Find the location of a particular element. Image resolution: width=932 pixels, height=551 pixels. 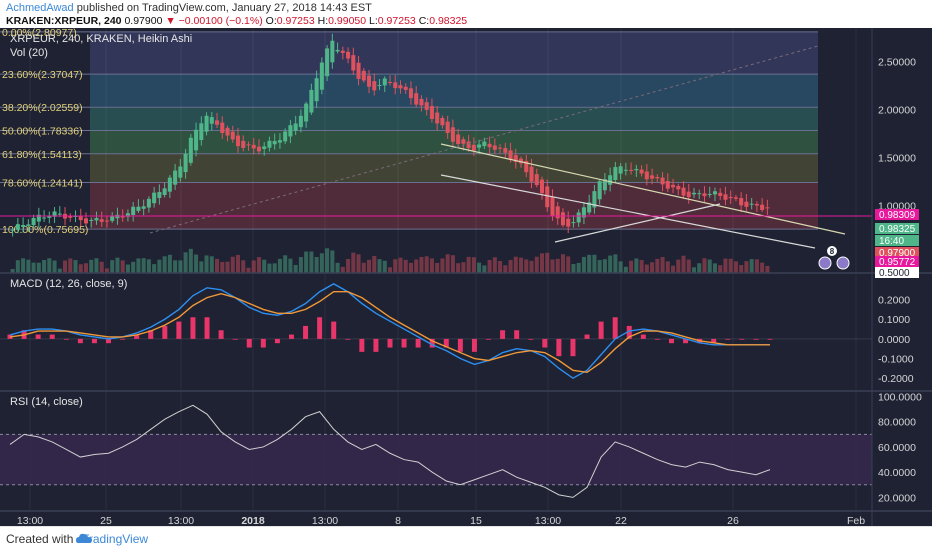

price-tag-box is located at coordinates (897, 261).